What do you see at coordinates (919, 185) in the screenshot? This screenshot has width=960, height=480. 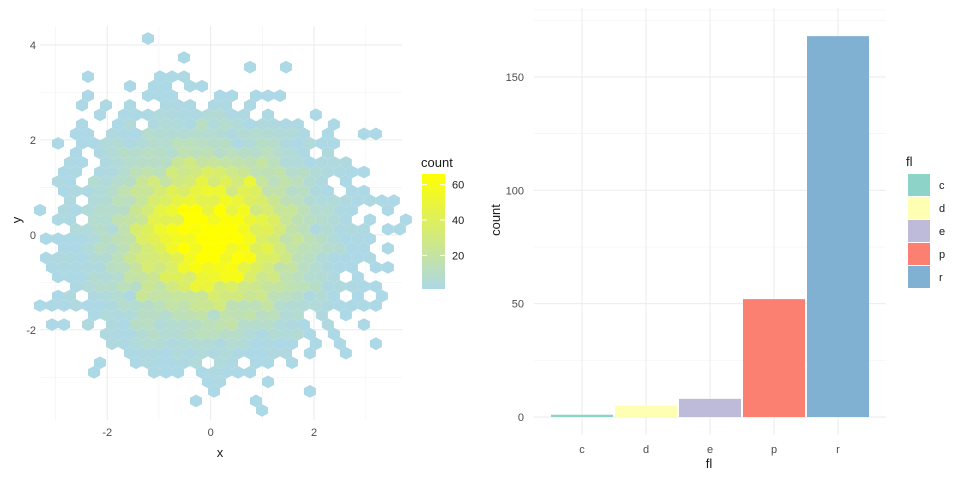 I see `bar-legend-key-c` at bounding box center [919, 185].